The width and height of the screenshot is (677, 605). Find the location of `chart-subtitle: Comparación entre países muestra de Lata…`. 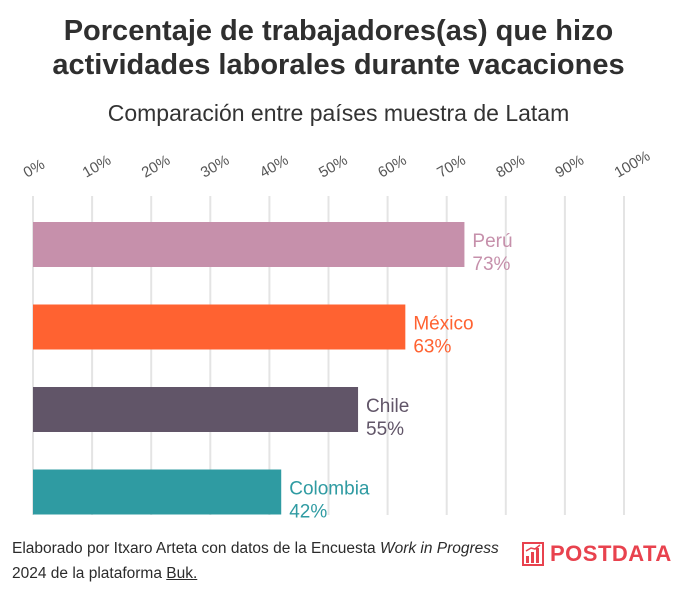

chart-subtitle: Comparación entre países muestra de Lata… is located at coordinates (338, 113).